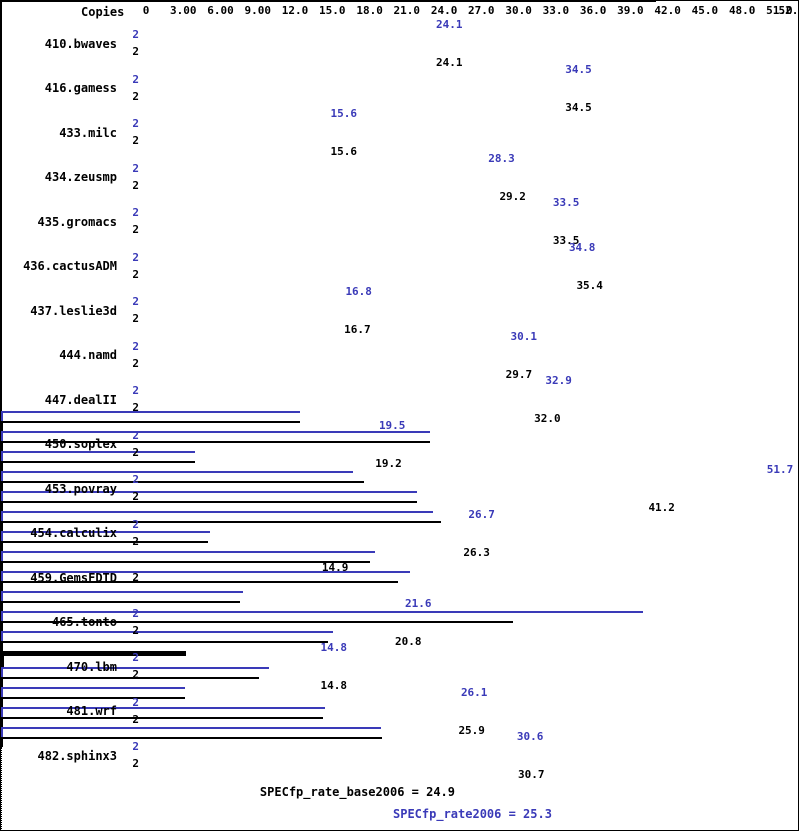 This screenshot has height=831, width=799. Describe the element at coordinates (70, 266) in the screenshot. I see `benchmark-label: 436.cactusADM` at that location.